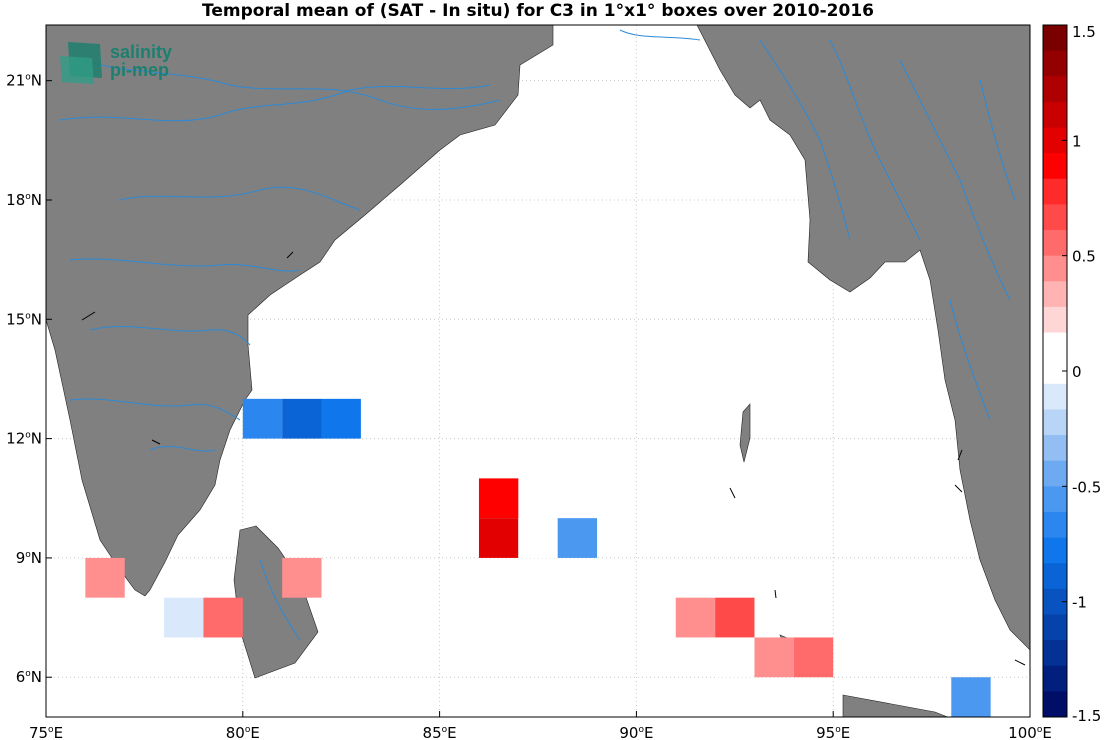 The width and height of the screenshot is (1113, 740). I want to click on x-tick-label: 90oE, so click(636, 732).